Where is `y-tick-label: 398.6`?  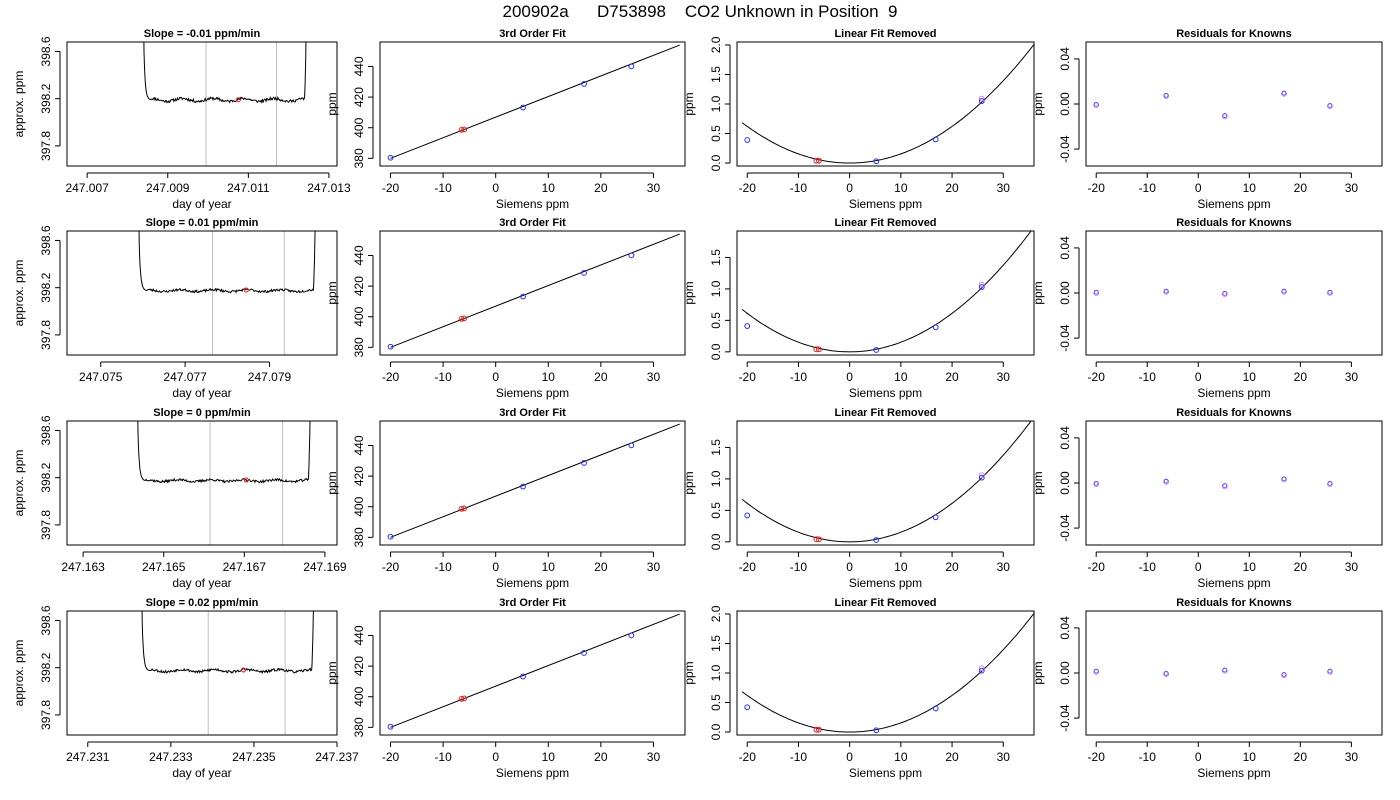
y-tick-label: 398.6 is located at coordinates (46, 51).